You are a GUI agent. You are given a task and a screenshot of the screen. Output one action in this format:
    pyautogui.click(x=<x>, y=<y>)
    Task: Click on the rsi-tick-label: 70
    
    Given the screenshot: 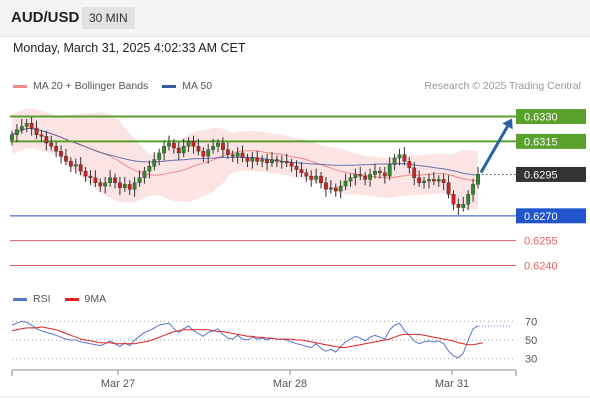 What is the action you would take?
    pyautogui.click(x=531, y=322)
    